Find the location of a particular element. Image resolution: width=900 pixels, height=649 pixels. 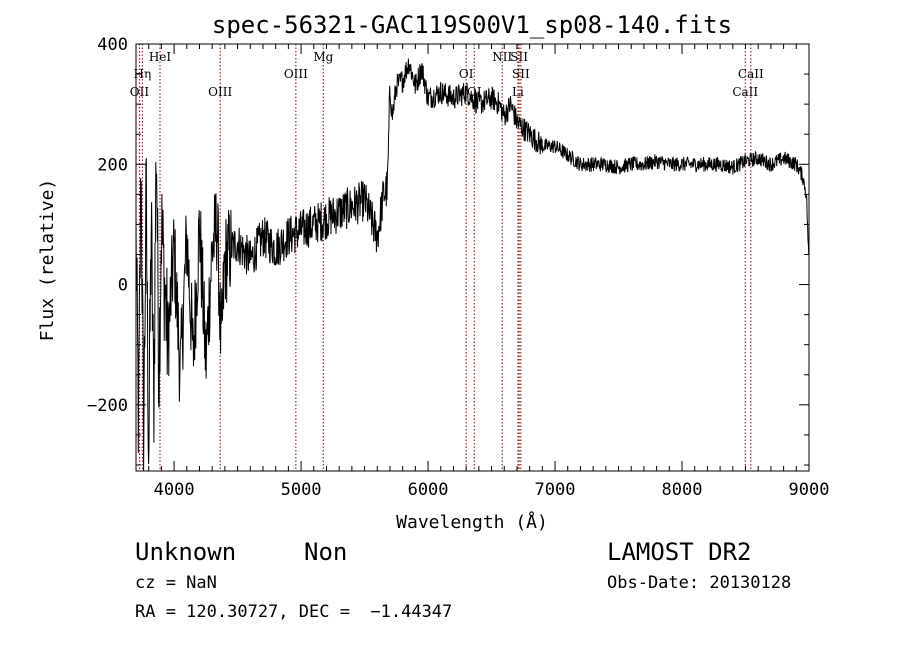

x-tick-label: 4000 is located at coordinates (174, 490).